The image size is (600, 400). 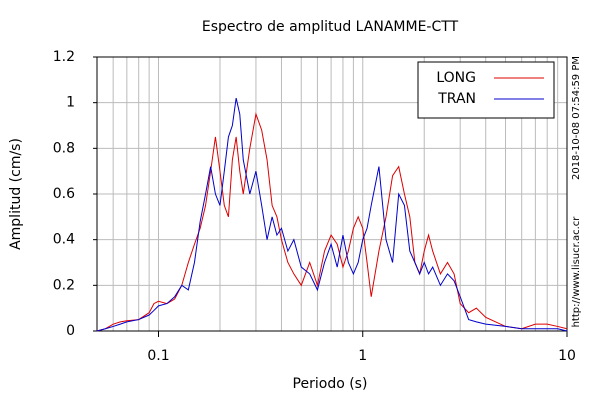 I want to click on legend-box, so click(x=486, y=90).